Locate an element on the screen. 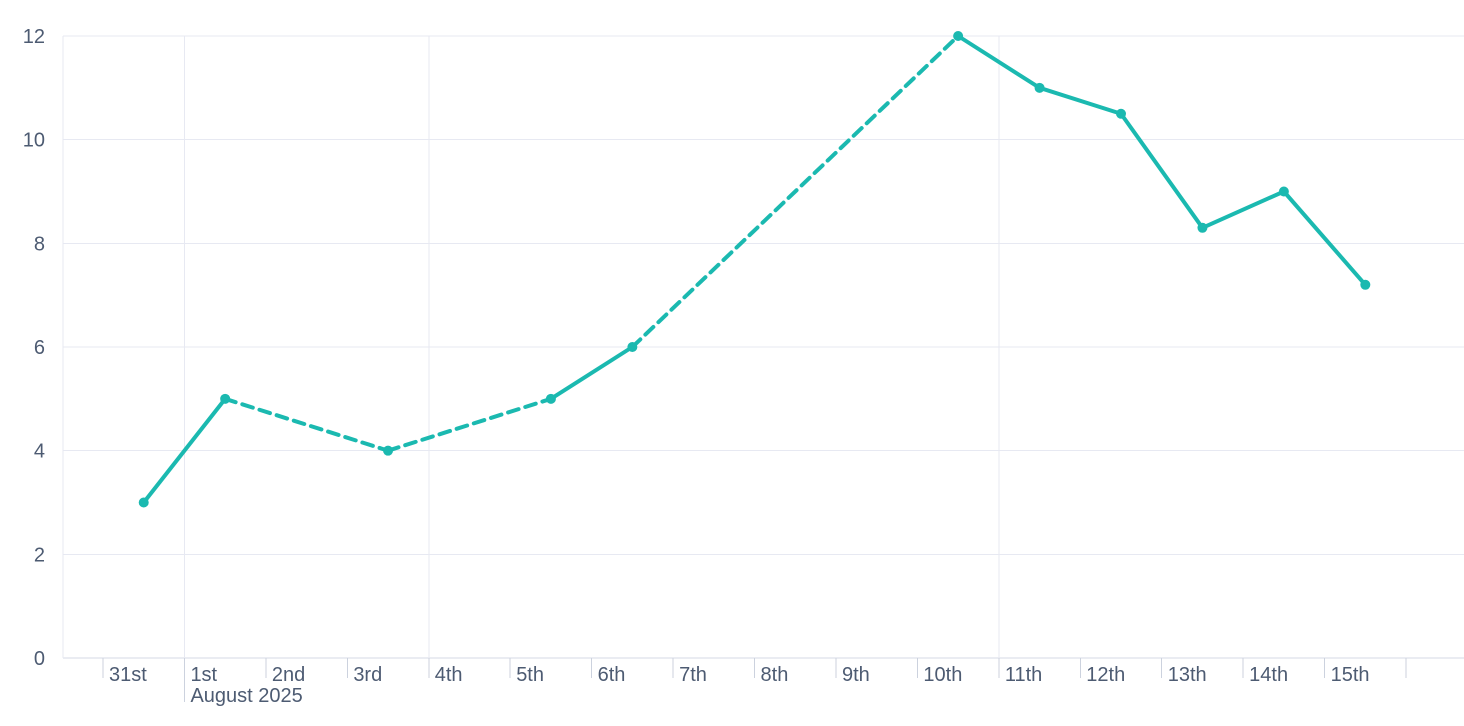  data-point-13th is located at coordinates (1202, 227).